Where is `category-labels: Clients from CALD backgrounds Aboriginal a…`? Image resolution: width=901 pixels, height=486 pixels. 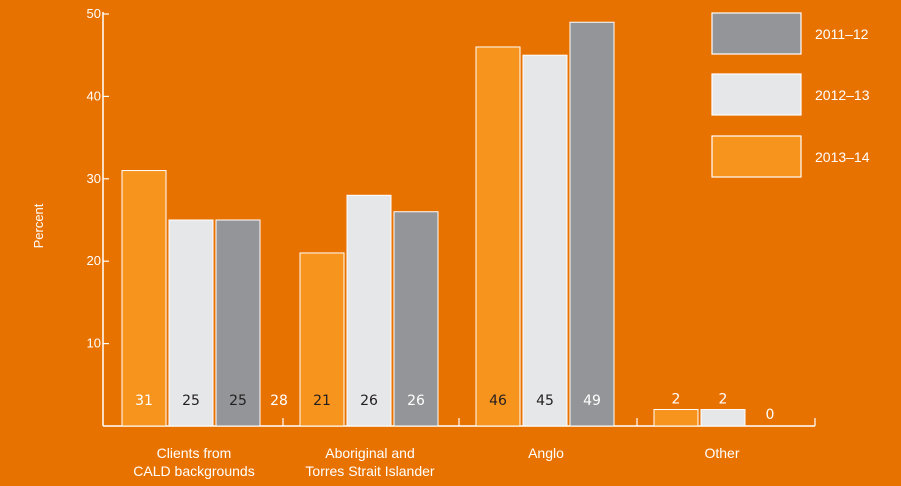 category-labels: Clients from CALD backgrounds Aboriginal a… is located at coordinates (436, 462).